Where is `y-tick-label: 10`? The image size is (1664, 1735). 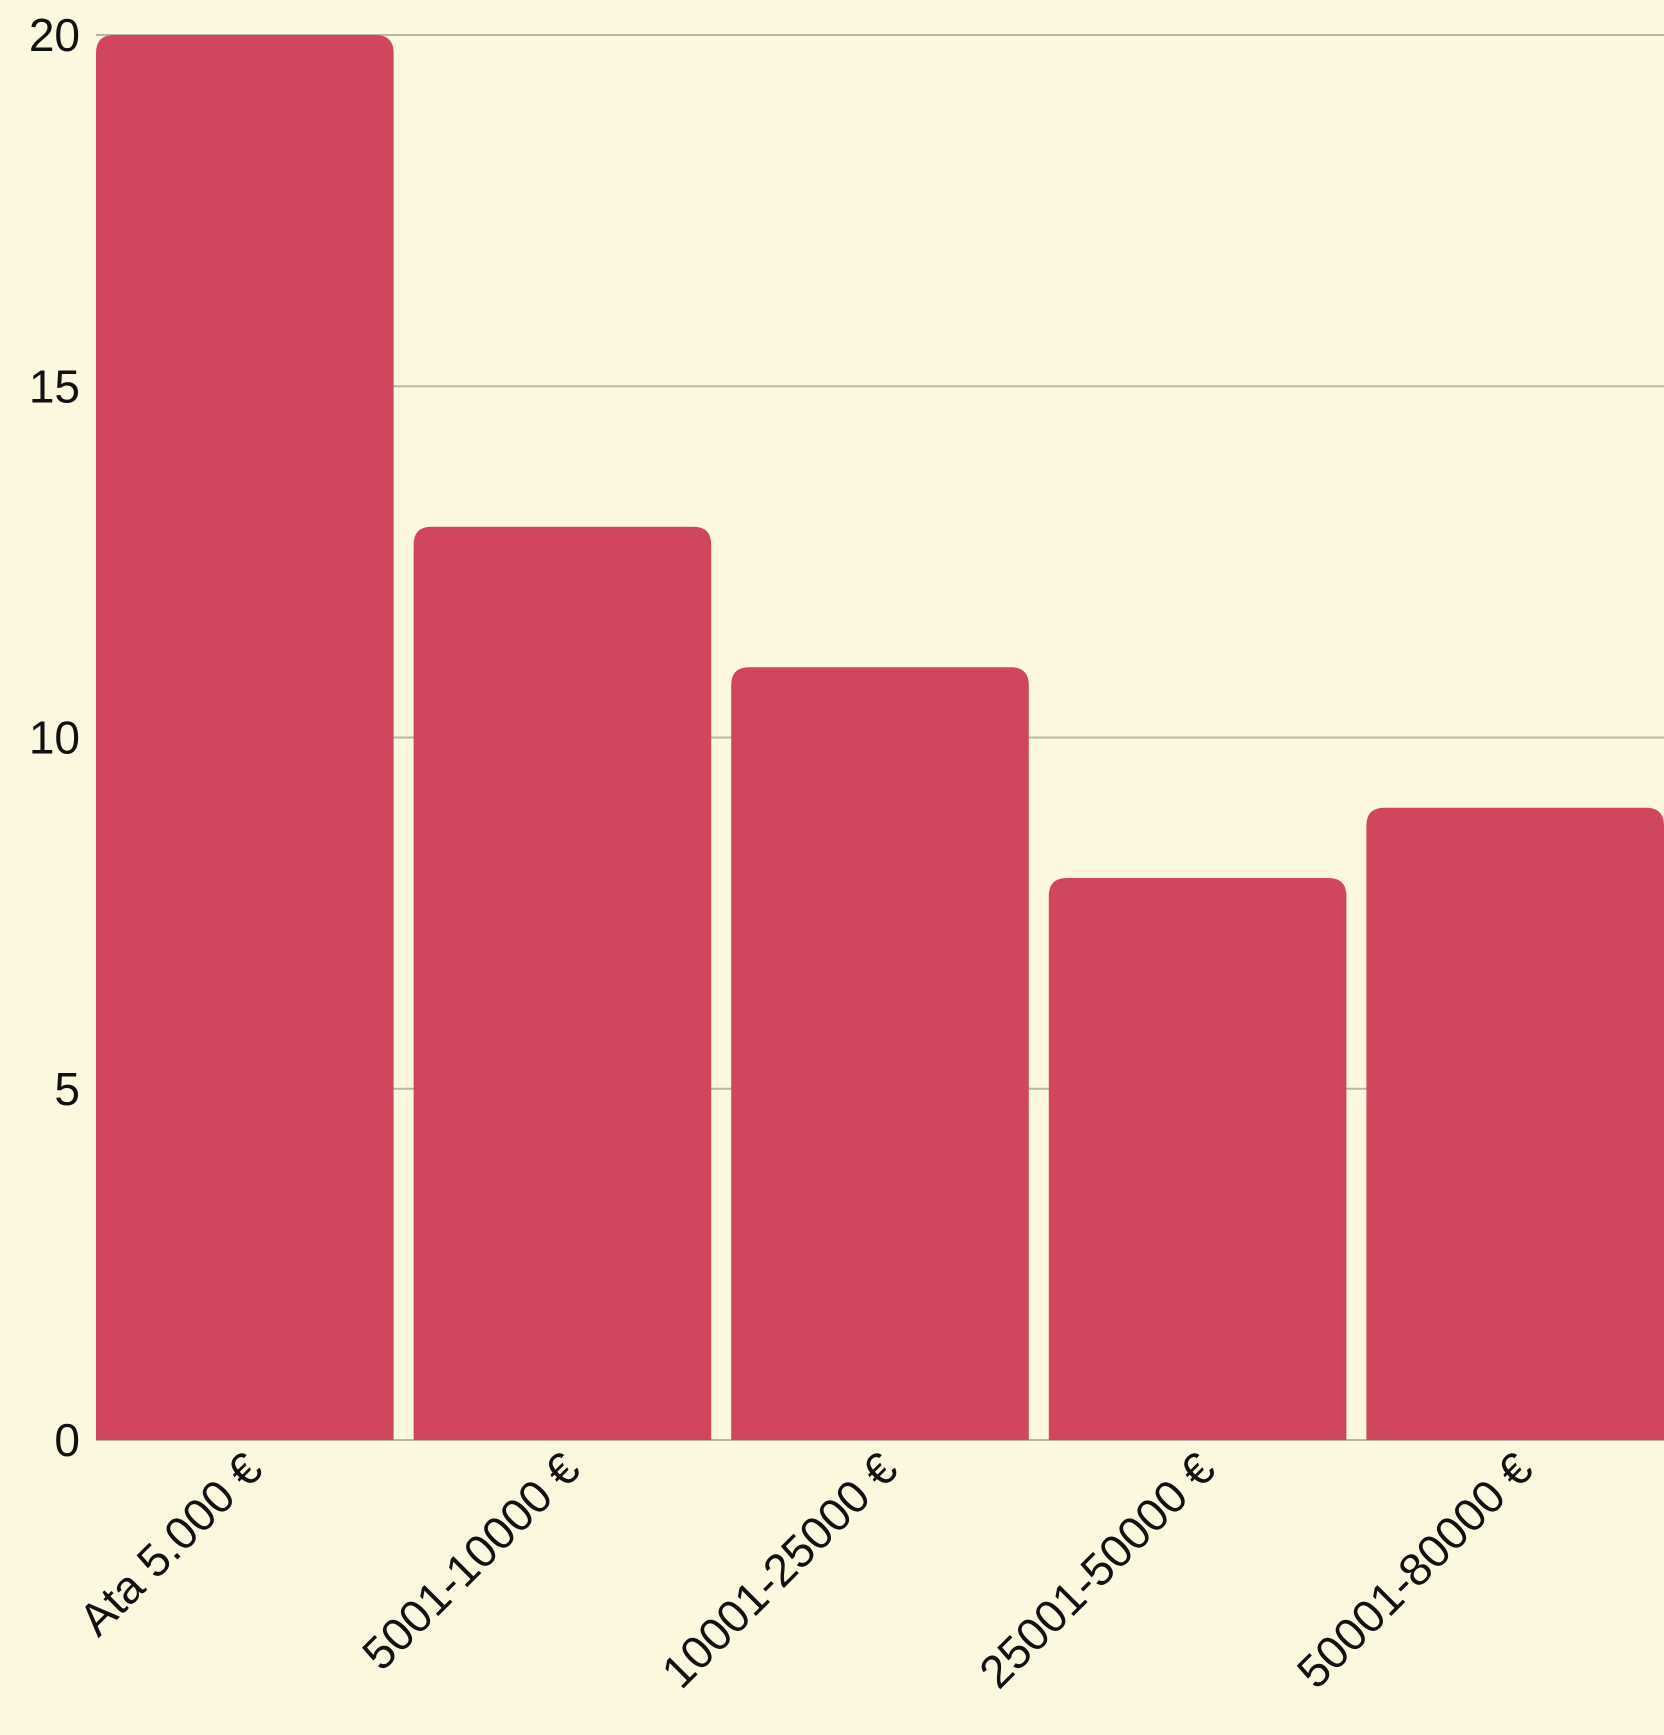
y-tick-label: 10 is located at coordinates (54, 738).